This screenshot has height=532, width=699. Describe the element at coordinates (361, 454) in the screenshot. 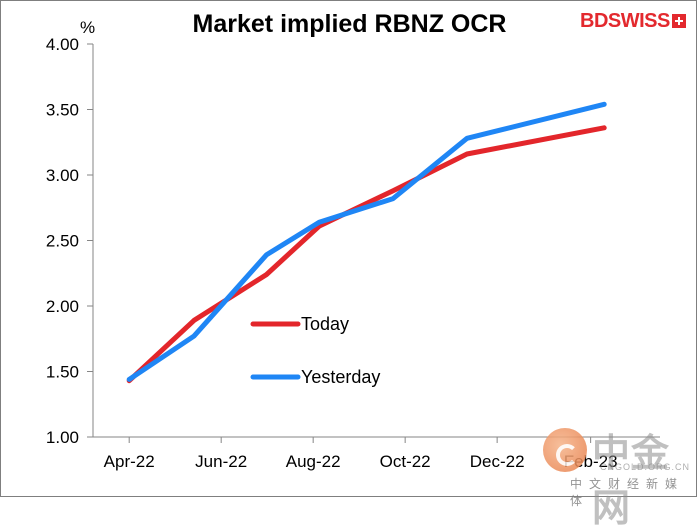

I see `x-axis-ticks: Apr-22 Jun-22 Aug-22 Oct-22 Dec-22 Feb-23` at that location.